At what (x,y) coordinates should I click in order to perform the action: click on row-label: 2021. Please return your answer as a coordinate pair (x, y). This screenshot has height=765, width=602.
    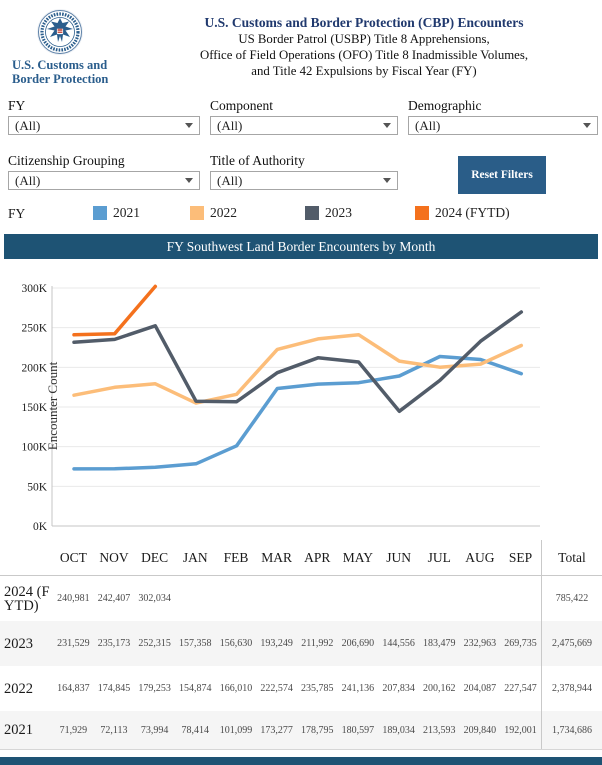
    Looking at the image, I should click on (18, 730).